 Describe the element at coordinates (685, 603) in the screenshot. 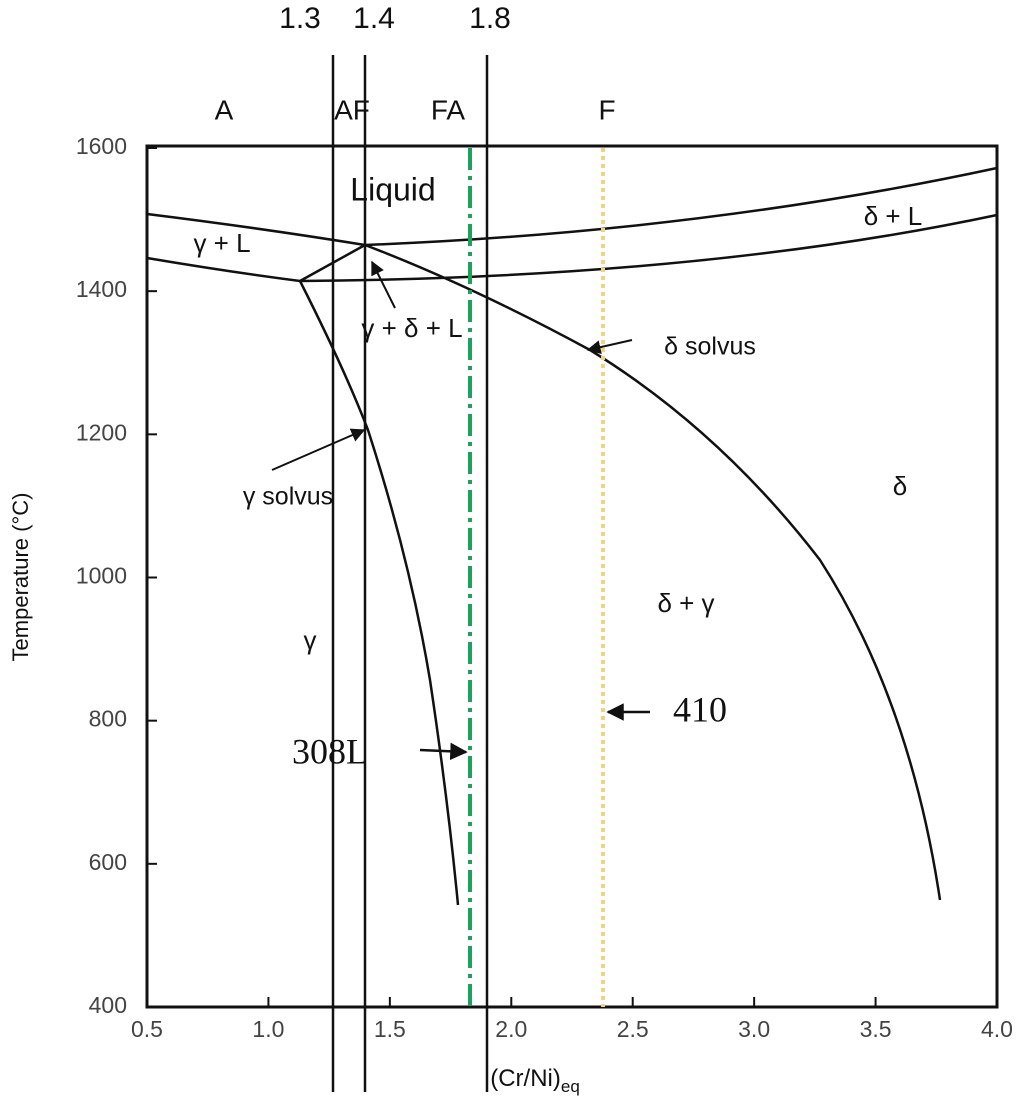

I see `region-label: δ + γ` at that location.